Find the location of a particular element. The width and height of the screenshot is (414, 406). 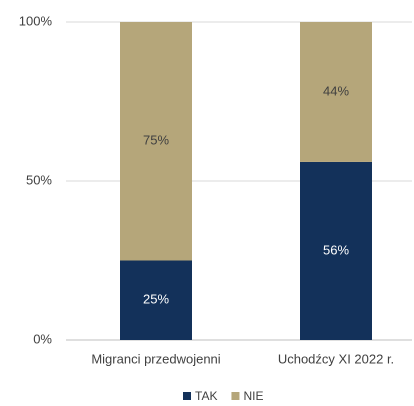

y-tick-label: 50% is located at coordinates (39, 179).